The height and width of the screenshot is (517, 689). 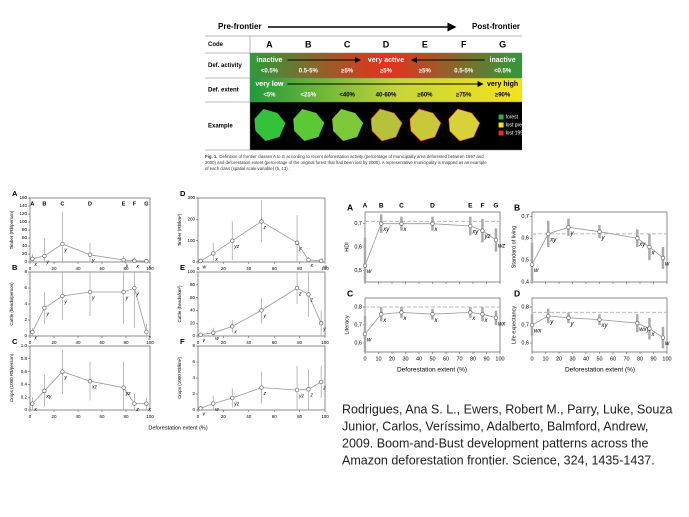 What do you see at coordinates (24, 384) in the screenshot?
I see `y-tick-label: 0.4` at bounding box center [24, 384].